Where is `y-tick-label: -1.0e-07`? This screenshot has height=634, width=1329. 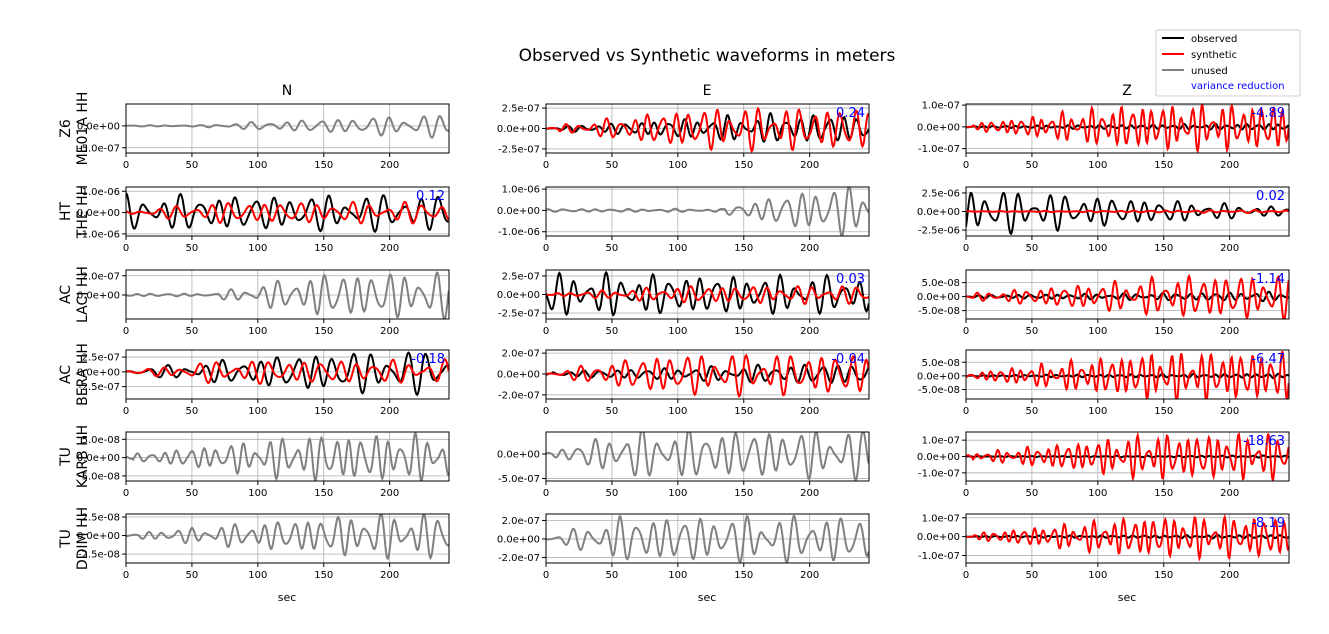
y-tick-label: -1.0e-07 is located at coordinates (939, 556).